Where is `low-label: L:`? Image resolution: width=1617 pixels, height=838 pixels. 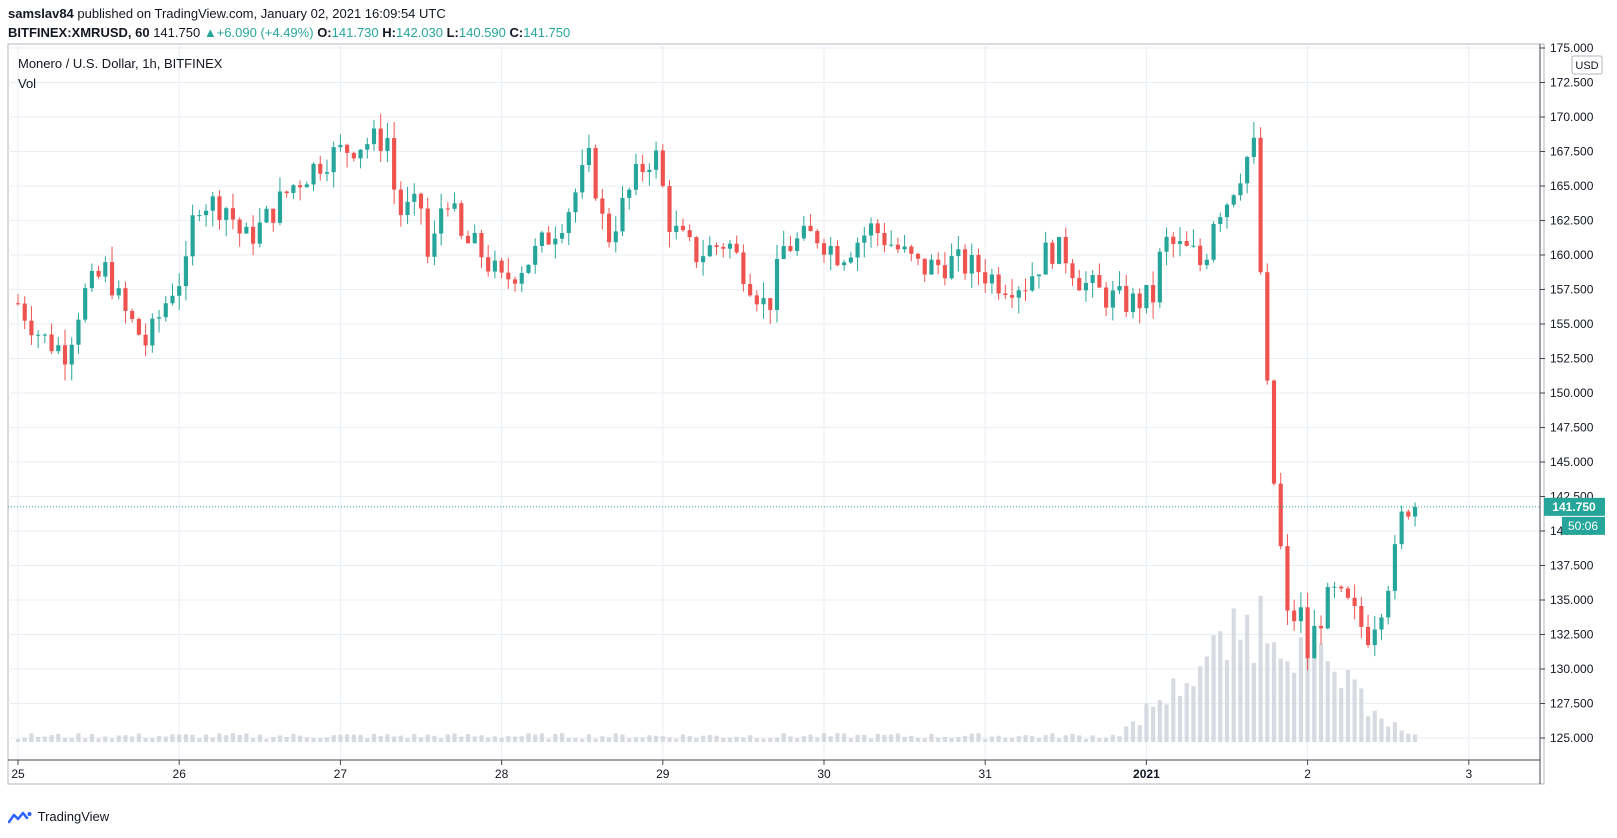
low-label: L: is located at coordinates (452, 32).